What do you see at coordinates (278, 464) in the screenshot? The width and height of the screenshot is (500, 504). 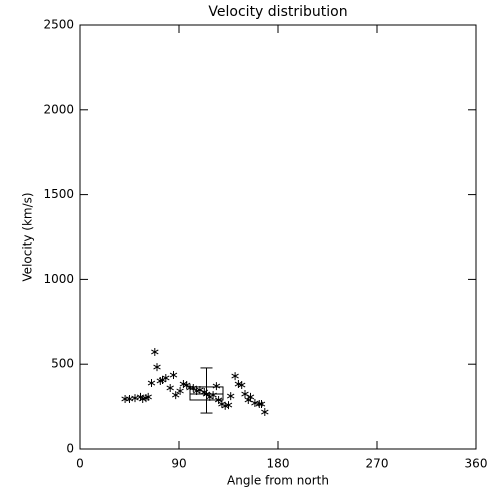 I see `x-tick-label: 180` at bounding box center [278, 464].